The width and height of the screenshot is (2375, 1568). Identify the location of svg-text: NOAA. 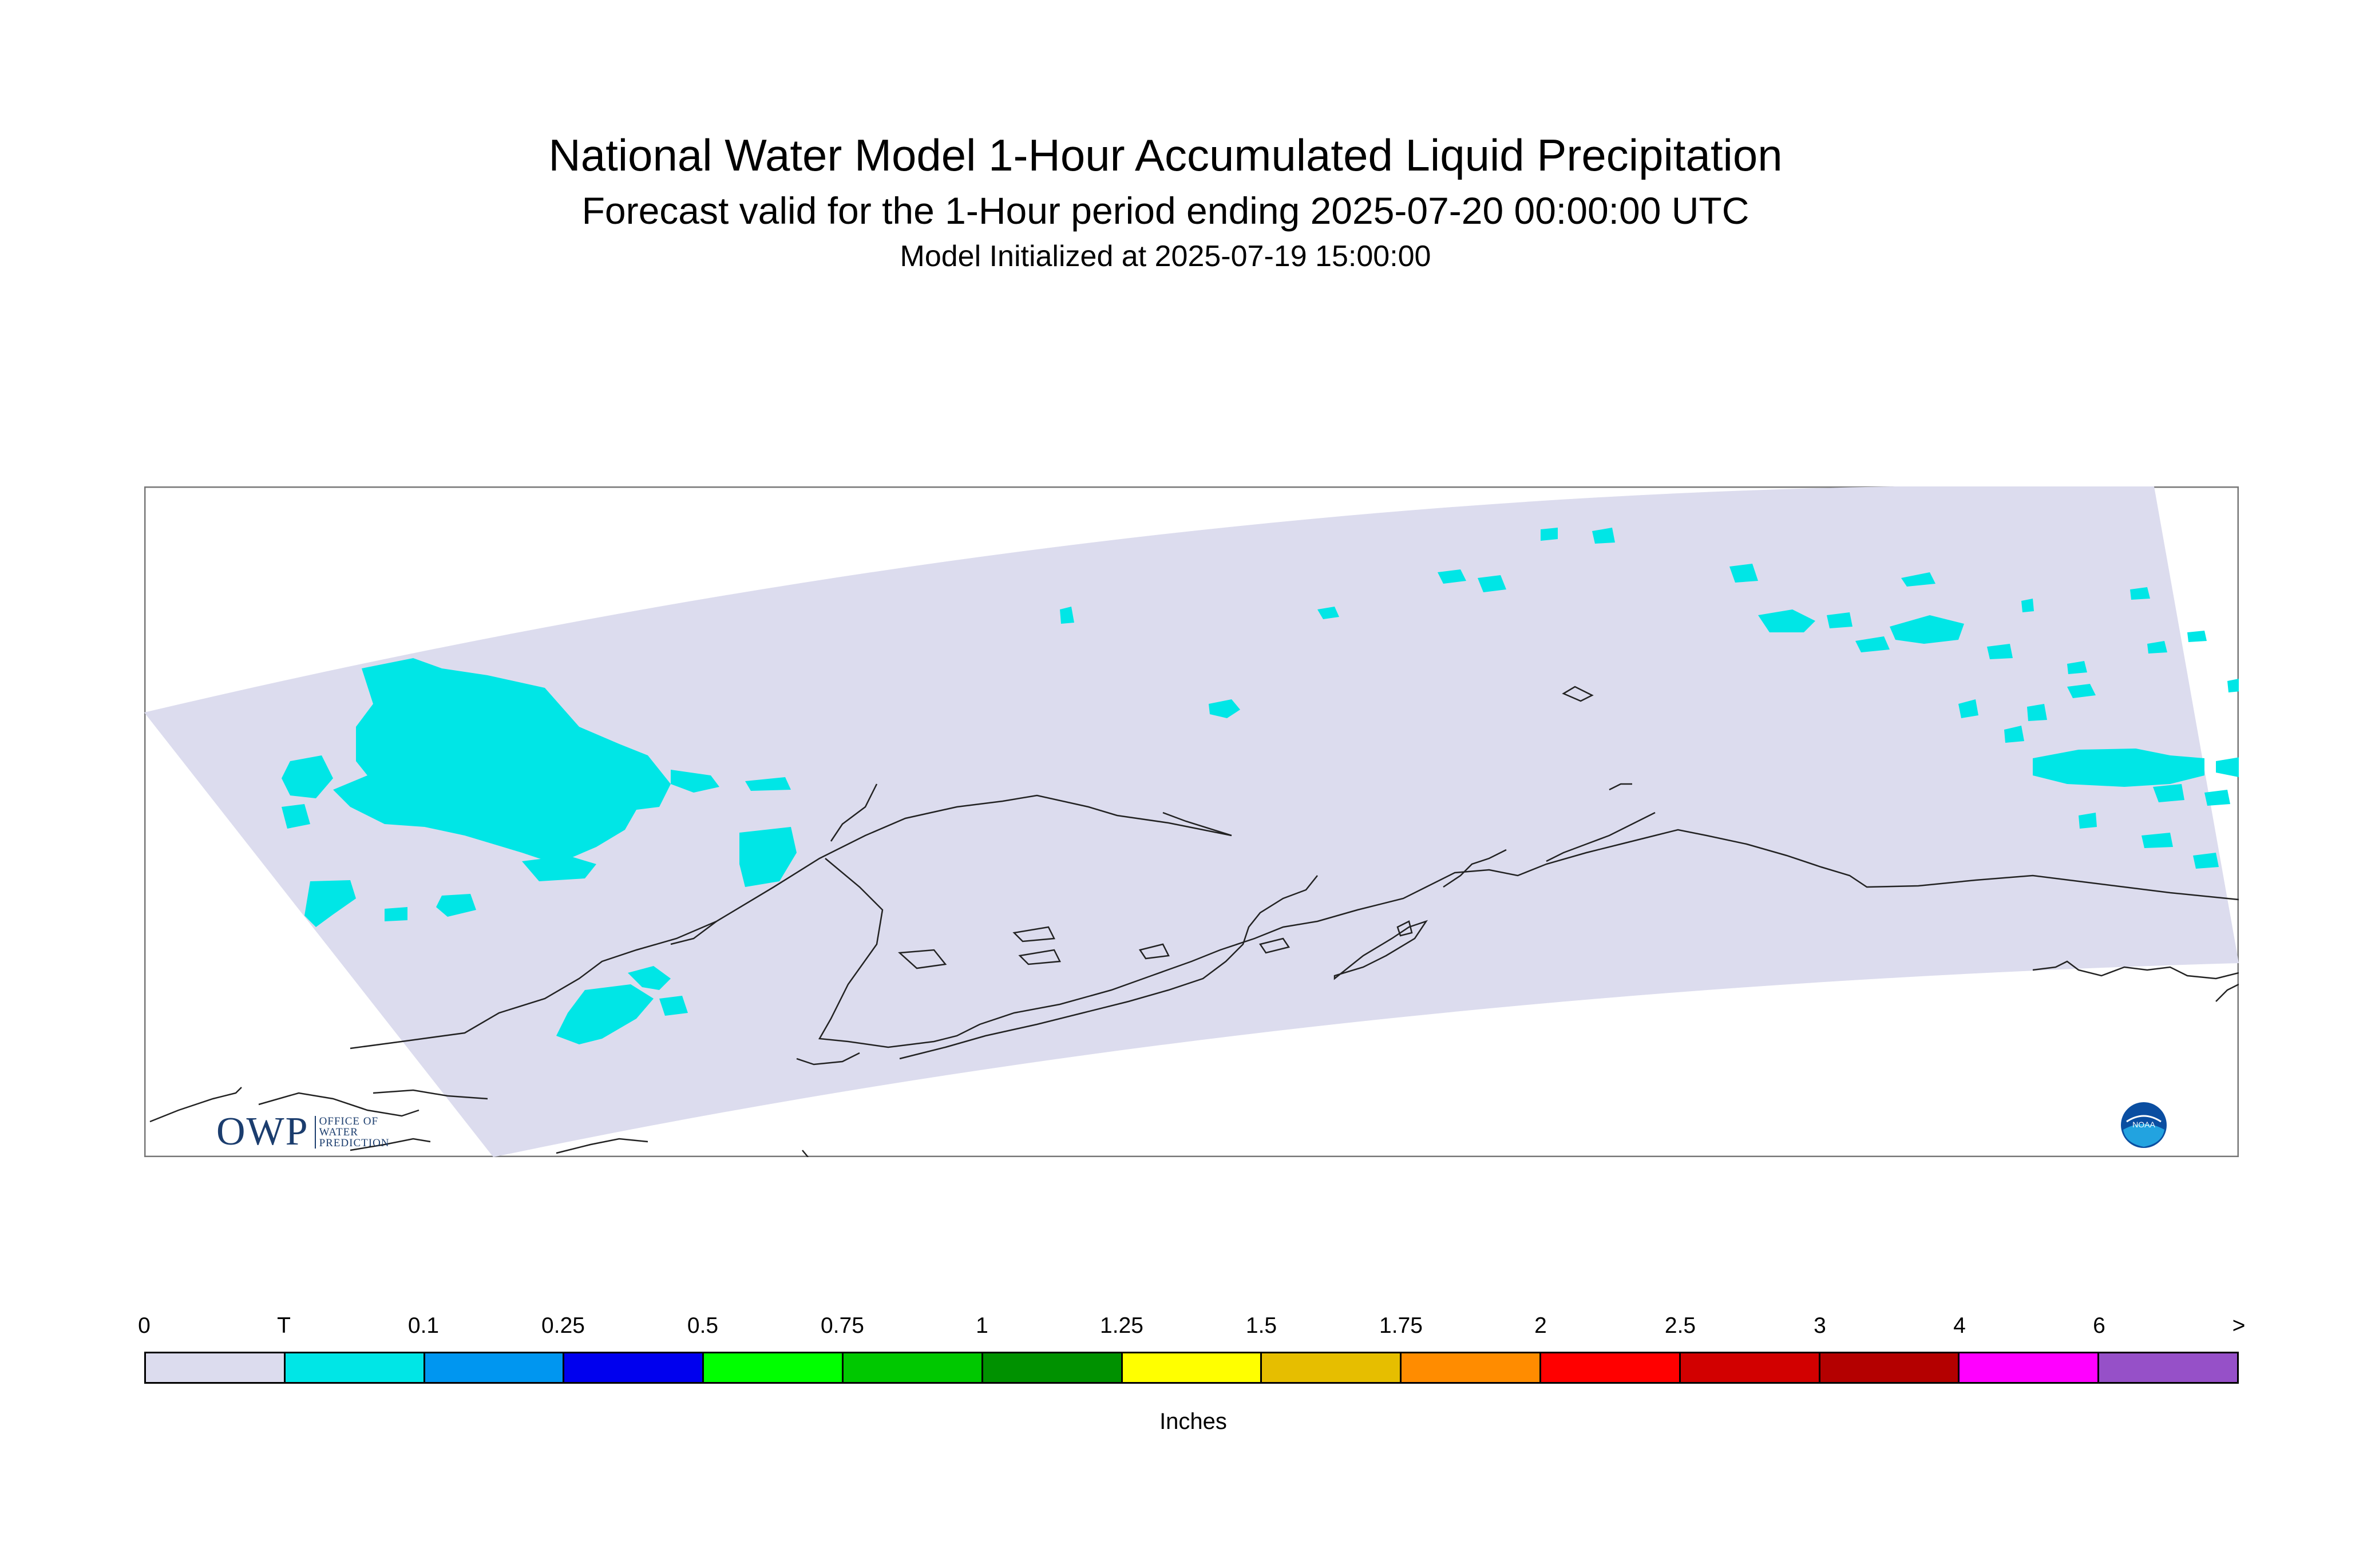
(2143, 1124).